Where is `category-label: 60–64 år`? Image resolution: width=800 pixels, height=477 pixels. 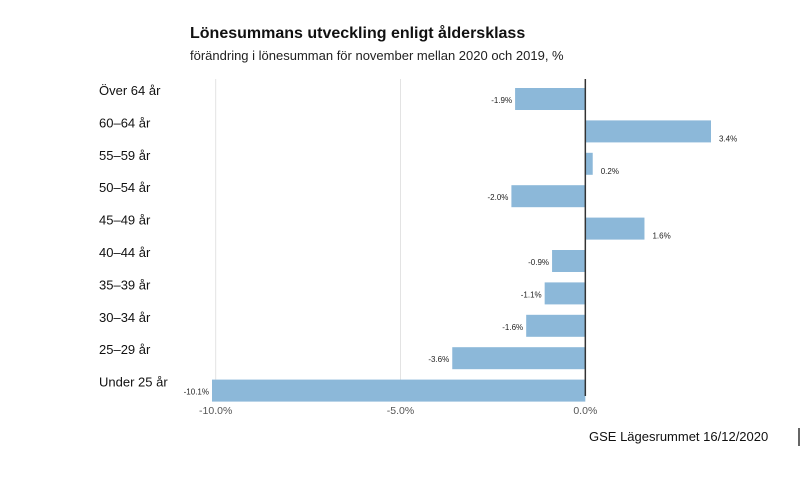 category-label: 60–64 år is located at coordinates (125, 122).